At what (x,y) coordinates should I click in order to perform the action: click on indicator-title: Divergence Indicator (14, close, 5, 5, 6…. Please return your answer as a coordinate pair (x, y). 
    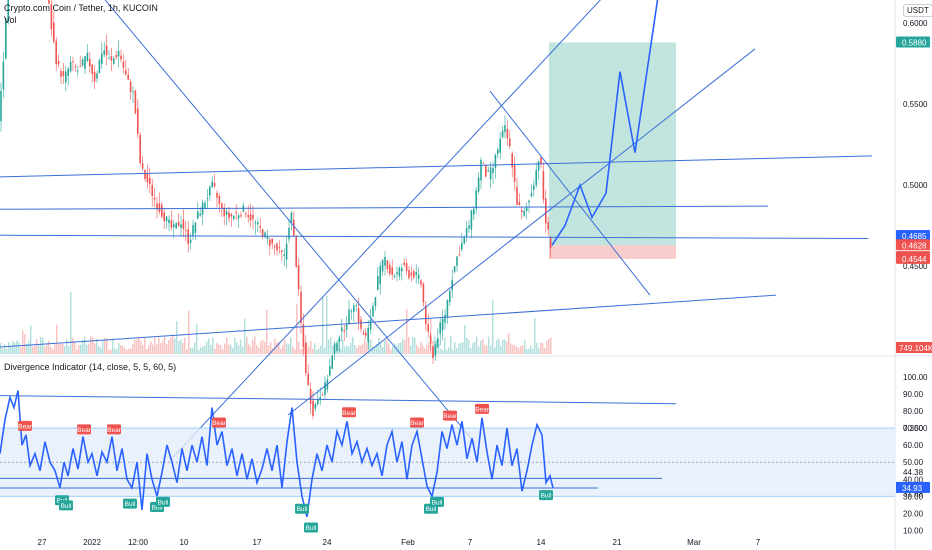
    Looking at the image, I should click on (90, 367).